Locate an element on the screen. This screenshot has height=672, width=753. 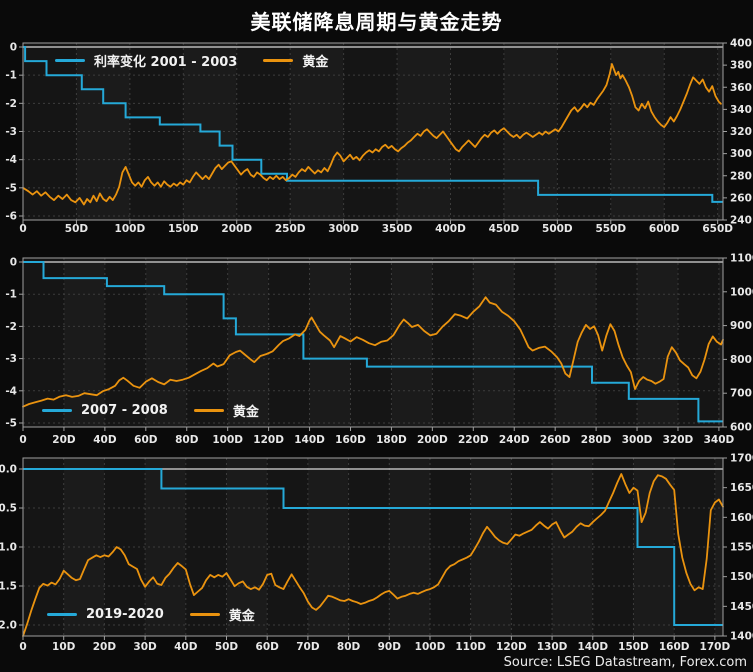
right-axis-tick-label: 600 is located at coordinates (741, 428).